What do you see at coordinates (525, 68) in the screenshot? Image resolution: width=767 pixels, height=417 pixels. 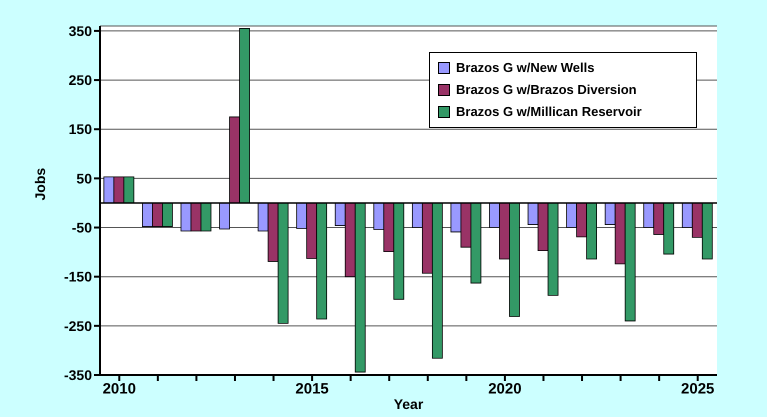 I see `legend-label: Brazos G w/New Wells` at bounding box center [525, 68].